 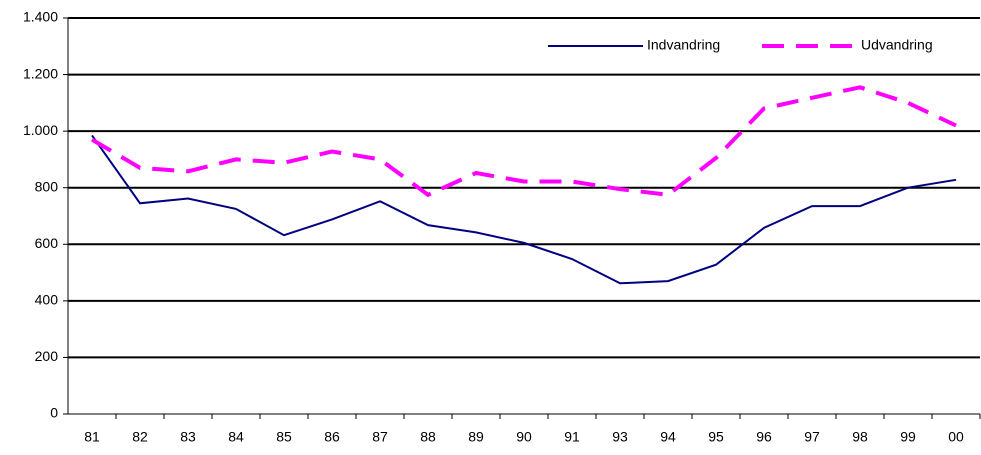 What do you see at coordinates (428, 437) in the screenshot?
I see `x-tick-label: 88` at bounding box center [428, 437].